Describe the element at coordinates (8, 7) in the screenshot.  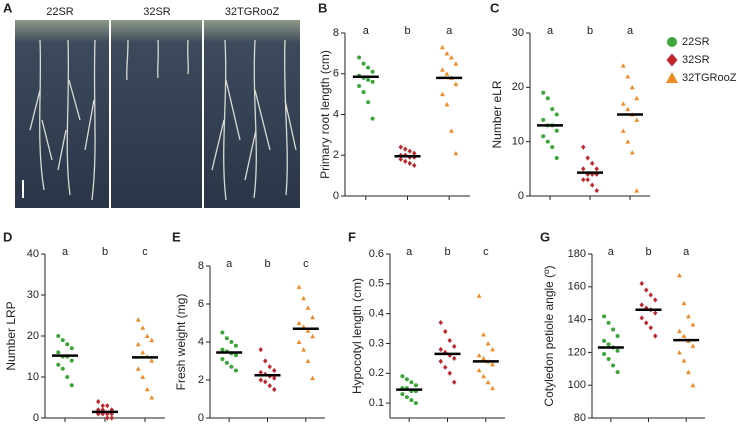
I see `panel-letter: A` at that location.